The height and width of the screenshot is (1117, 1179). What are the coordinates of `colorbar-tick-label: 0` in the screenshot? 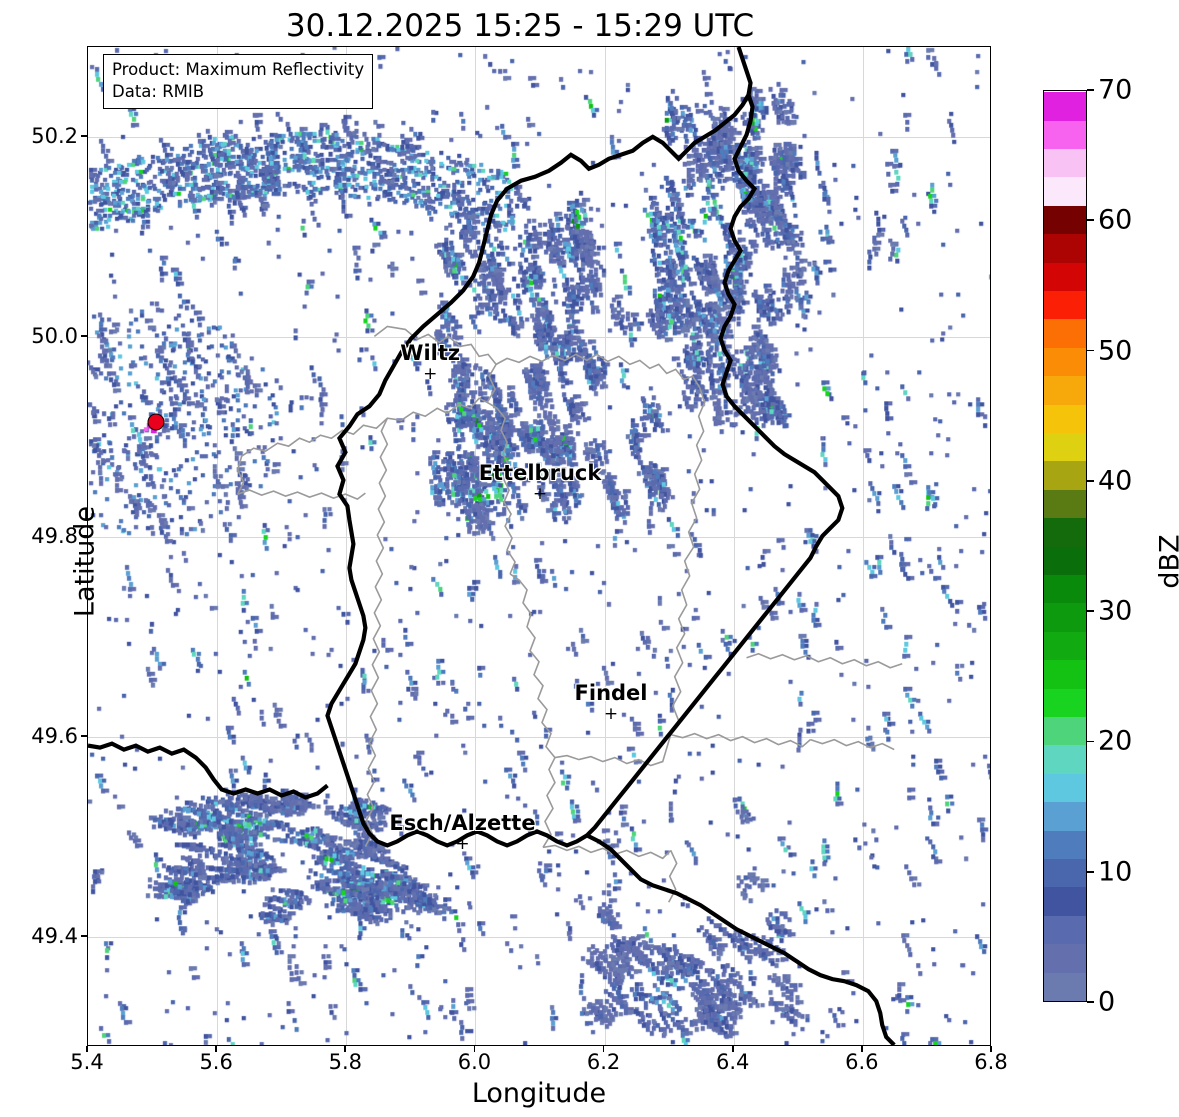 It's located at (1107, 1002).